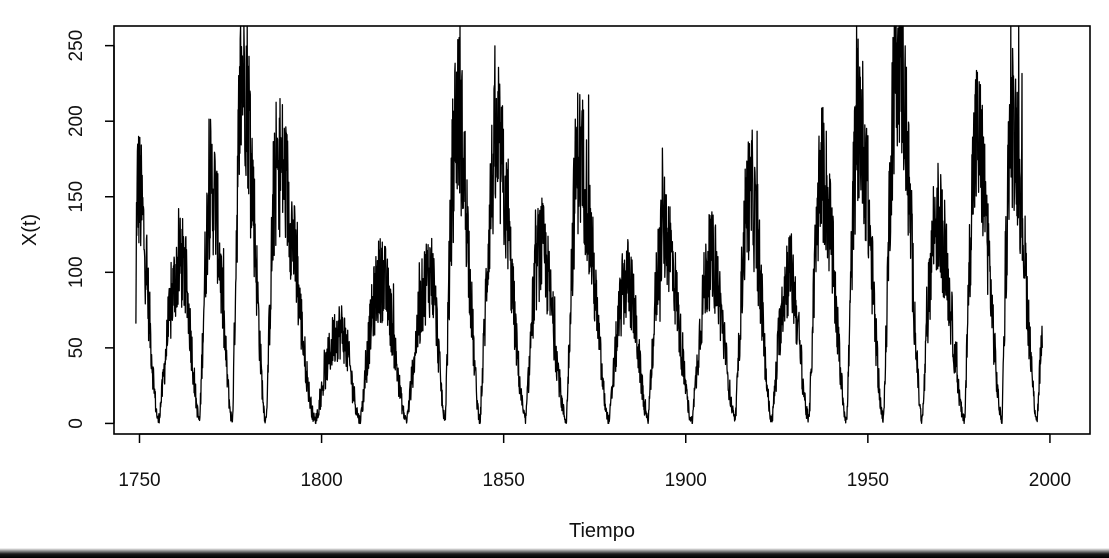 The height and width of the screenshot is (558, 1109). What do you see at coordinates (30, 230) in the screenshot?
I see `y-axis-title: X(t)` at bounding box center [30, 230].